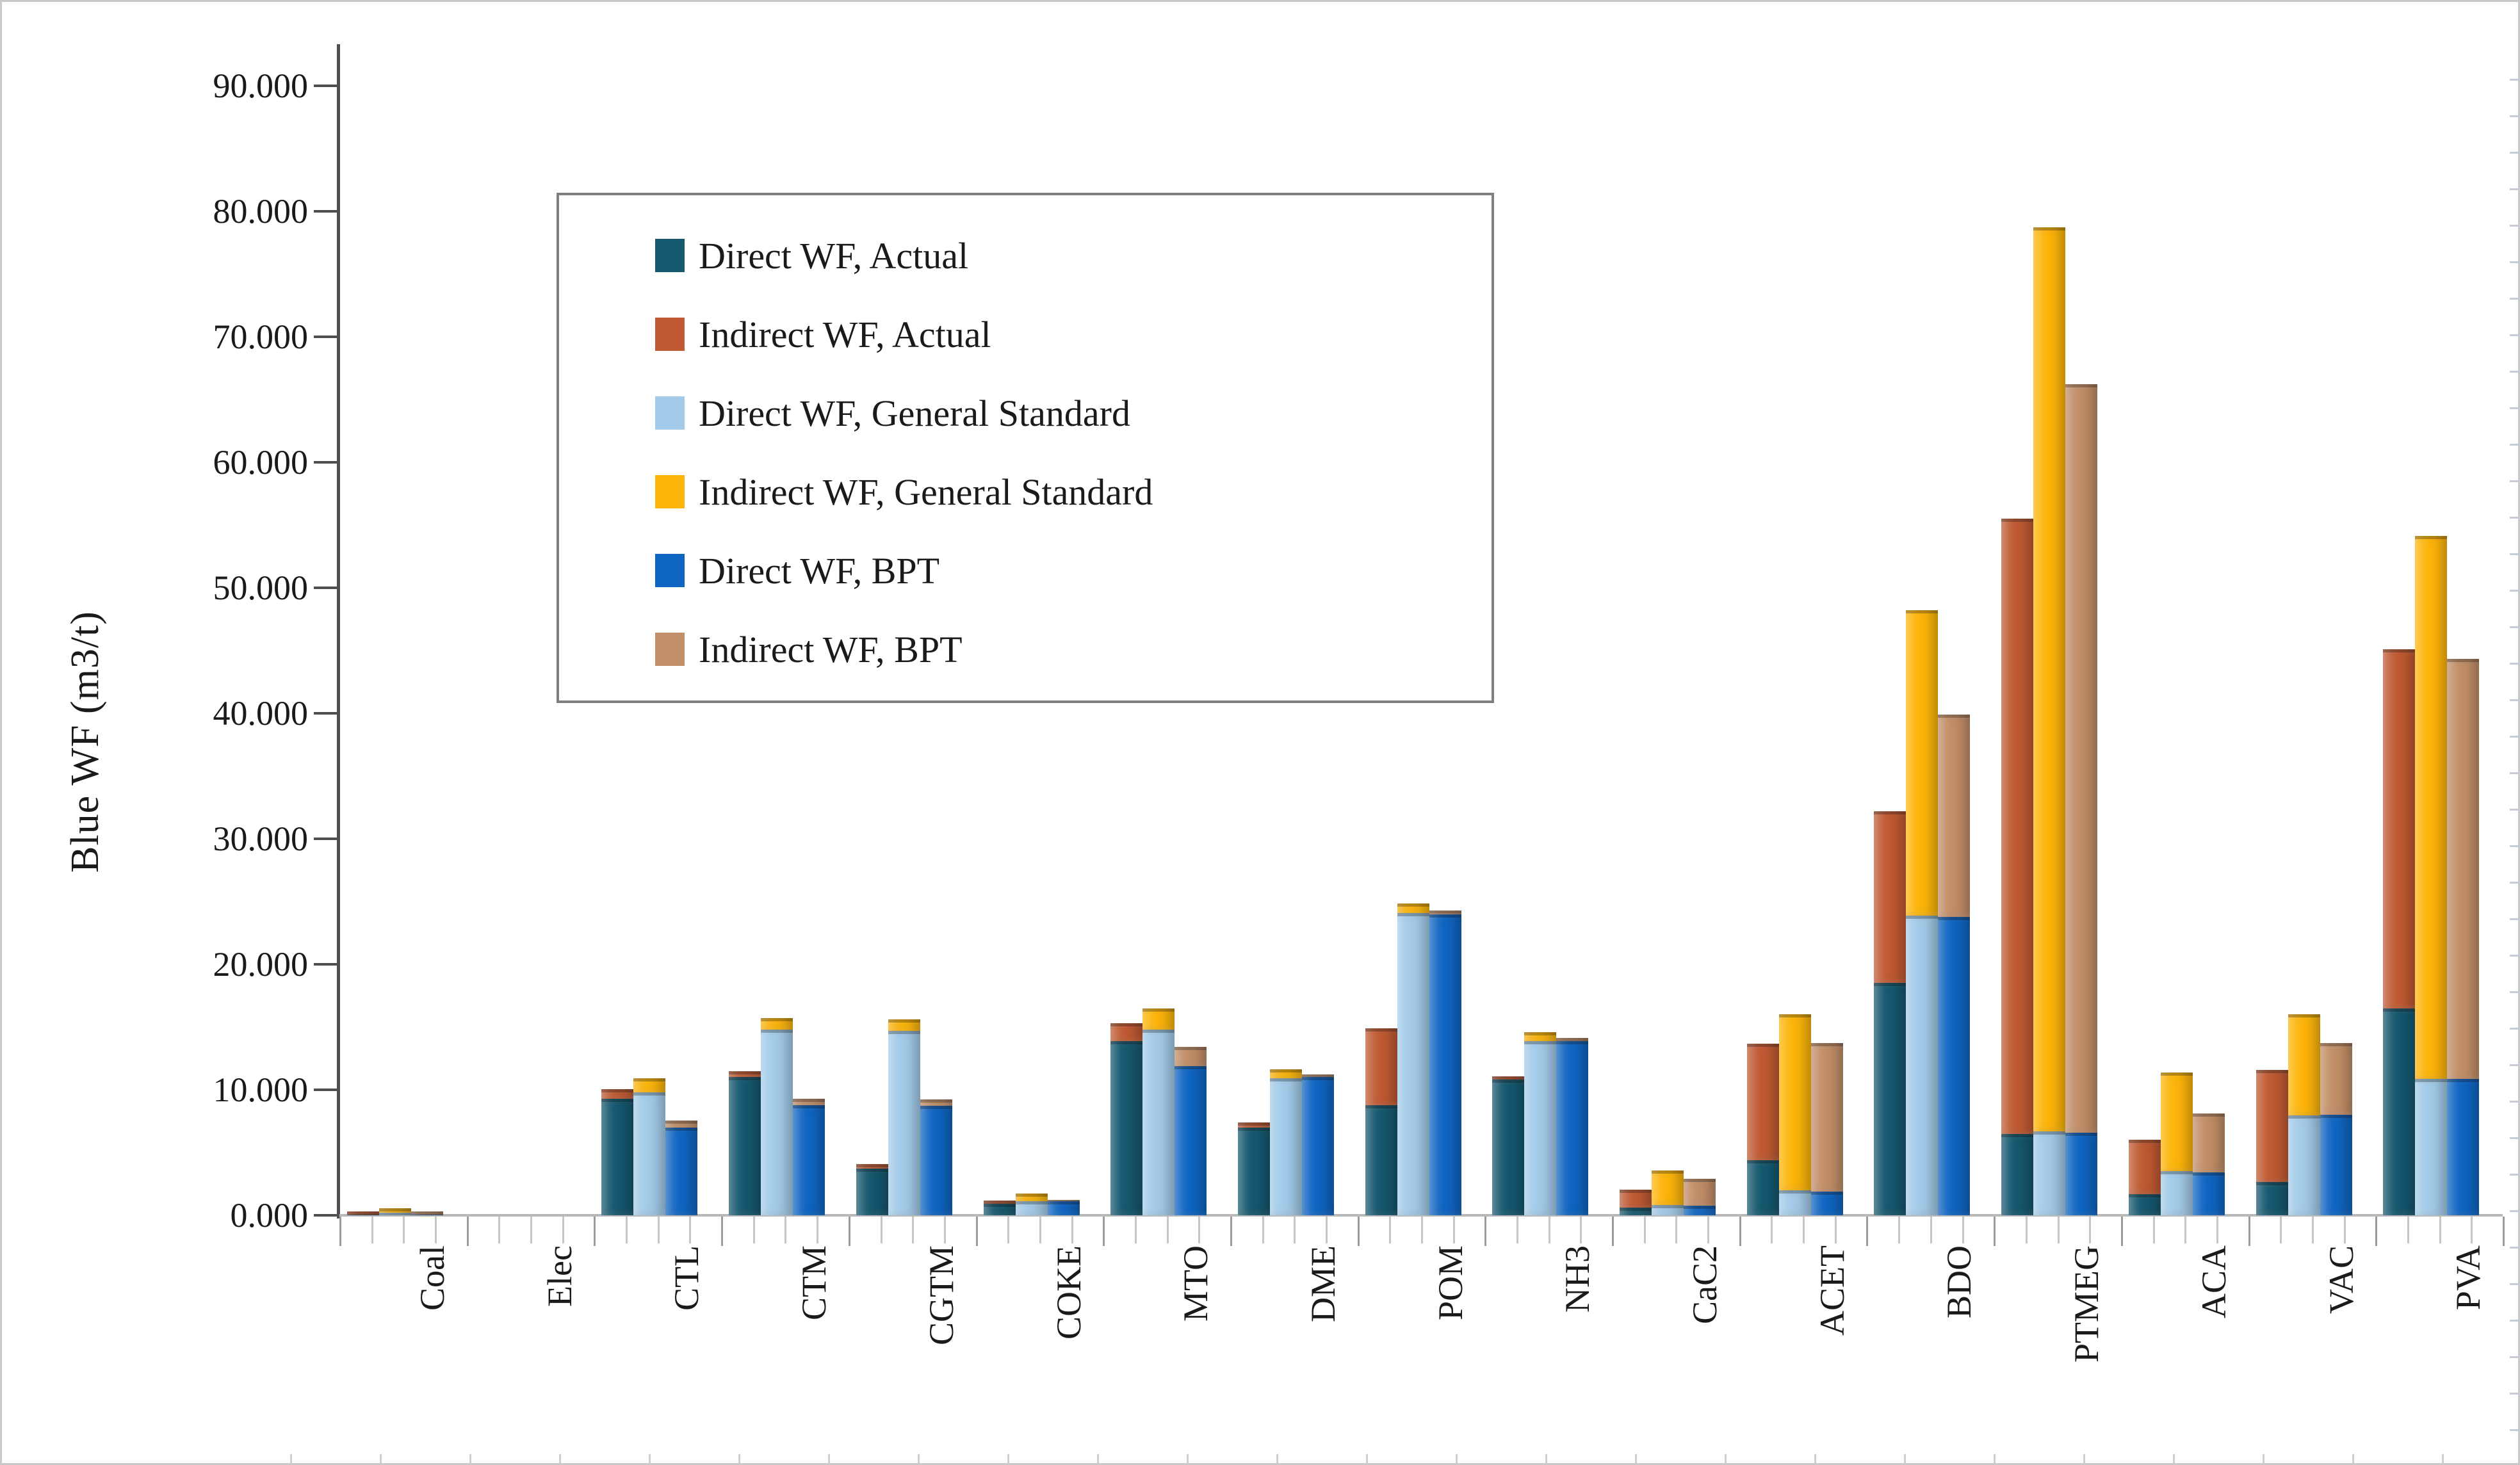 The height and width of the screenshot is (1465, 2520). What do you see at coordinates (820, 571) in the screenshot?
I see `legend-label: Direct WF, BPT` at bounding box center [820, 571].